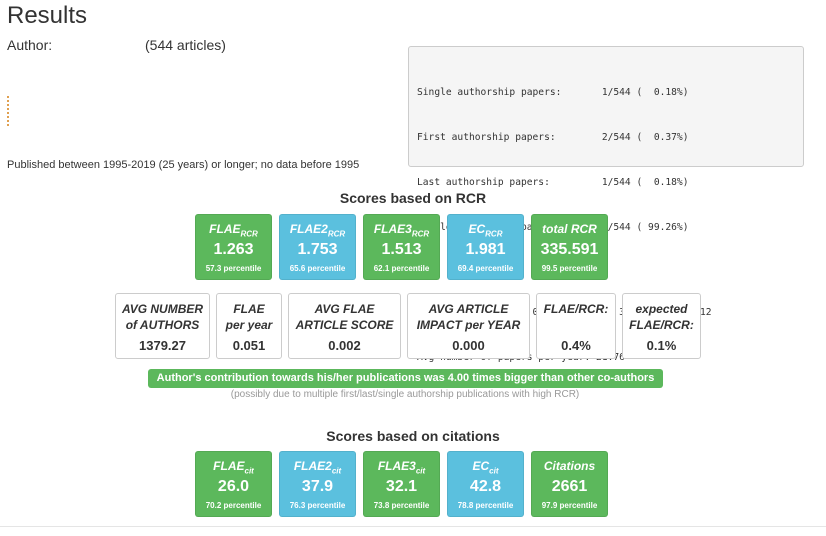  What do you see at coordinates (485, 268) in the screenshot?
I see `score-percentile: 69.4 percentile` at bounding box center [485, 268].